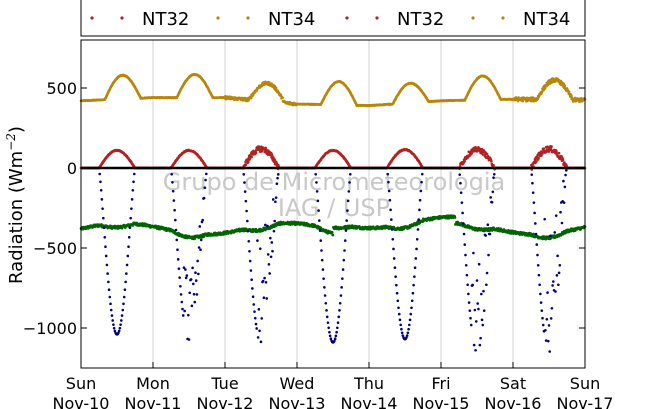 This screenshot has width=650, height=409. Describe the element at coordinates (546, 19) in the screenshot. I see `legend-label: NT34` at that location.